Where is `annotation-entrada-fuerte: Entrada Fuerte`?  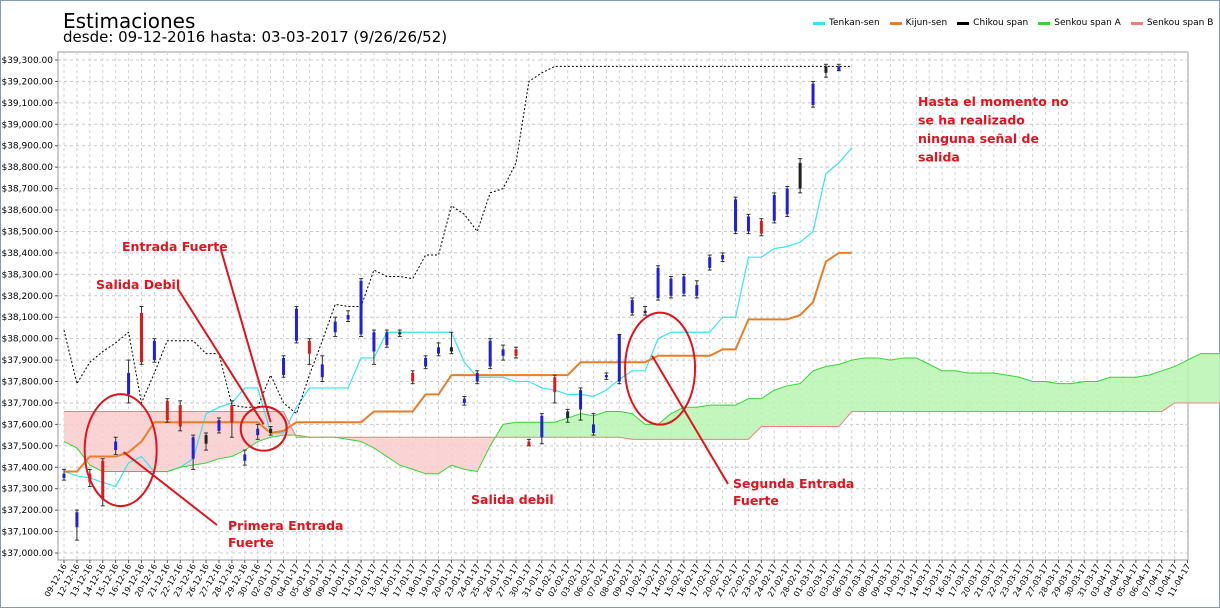 annotation-entrada-fuerte: Entrada Fuerte is located at coordinates (175, 246).